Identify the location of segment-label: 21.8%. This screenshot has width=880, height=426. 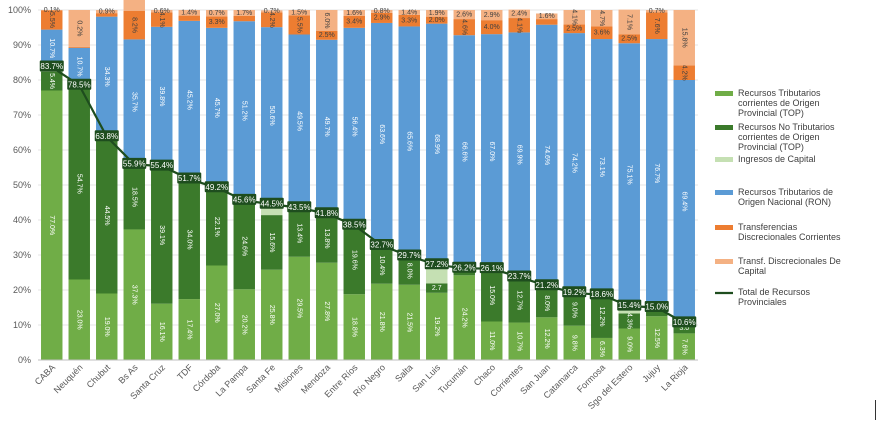
(381, 322).